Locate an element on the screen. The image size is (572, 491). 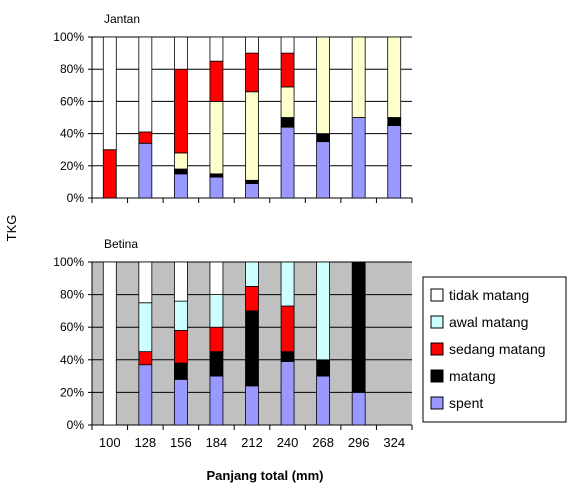
x-tick-label: 212 is located at coordinates (252, 442).